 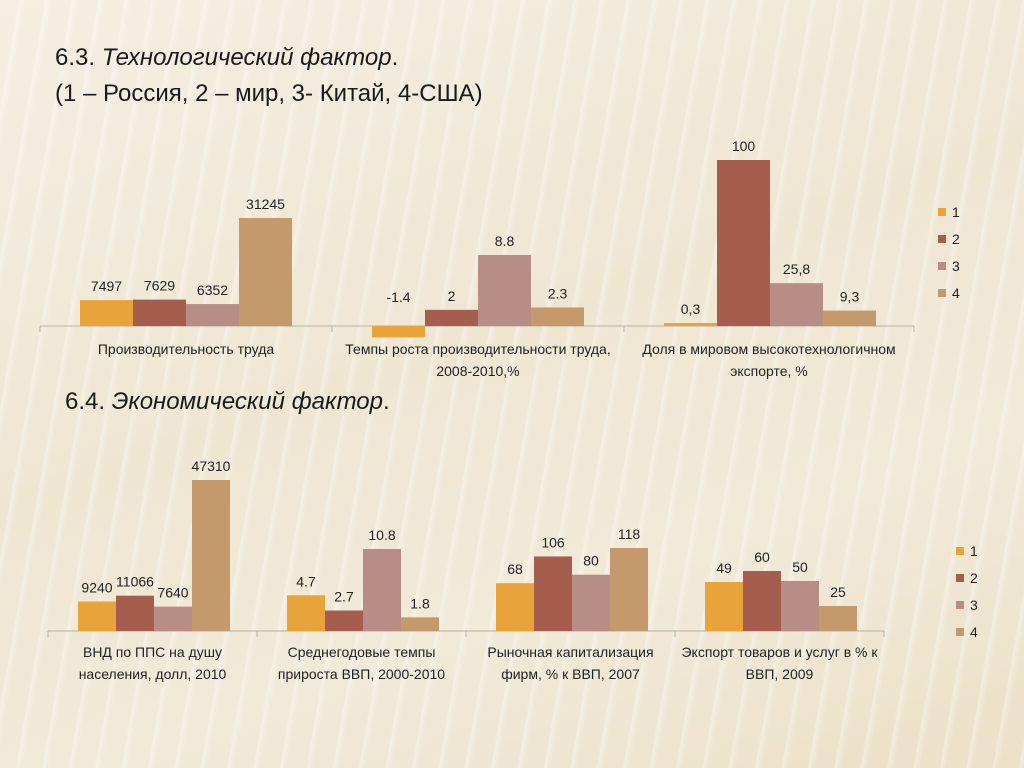 I want to click on title2-prefix: 6.4., so click(x=88, y=401).